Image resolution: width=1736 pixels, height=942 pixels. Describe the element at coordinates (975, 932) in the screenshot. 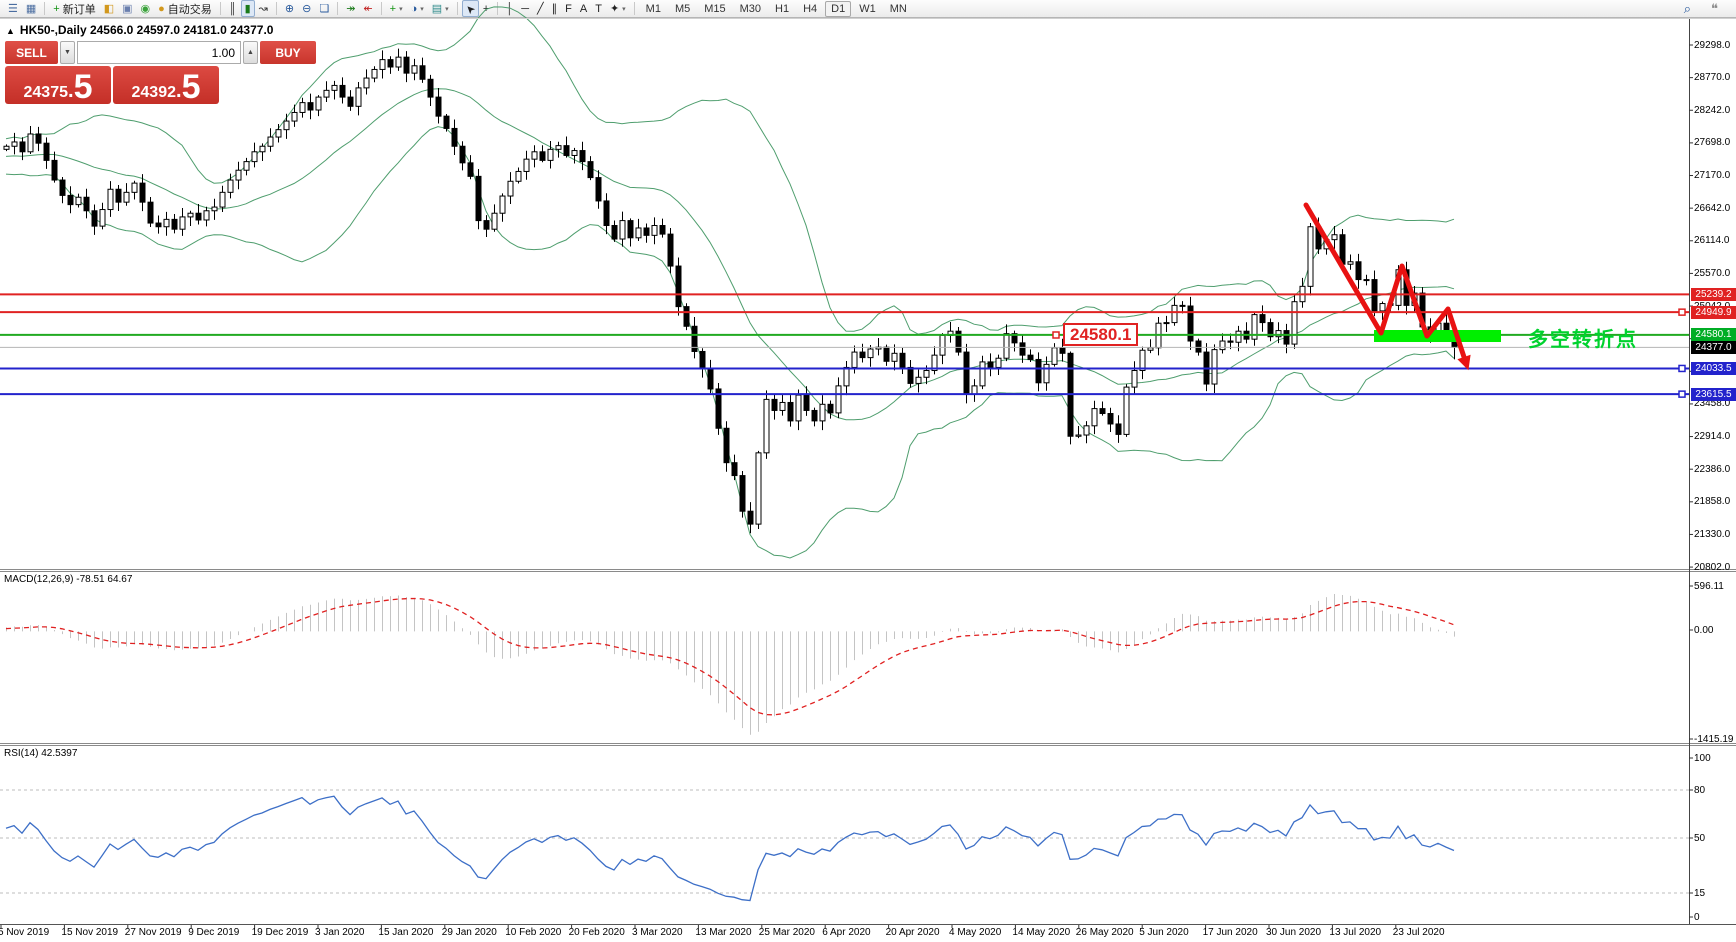

I see `date-label: 4 May 2020` at that location.